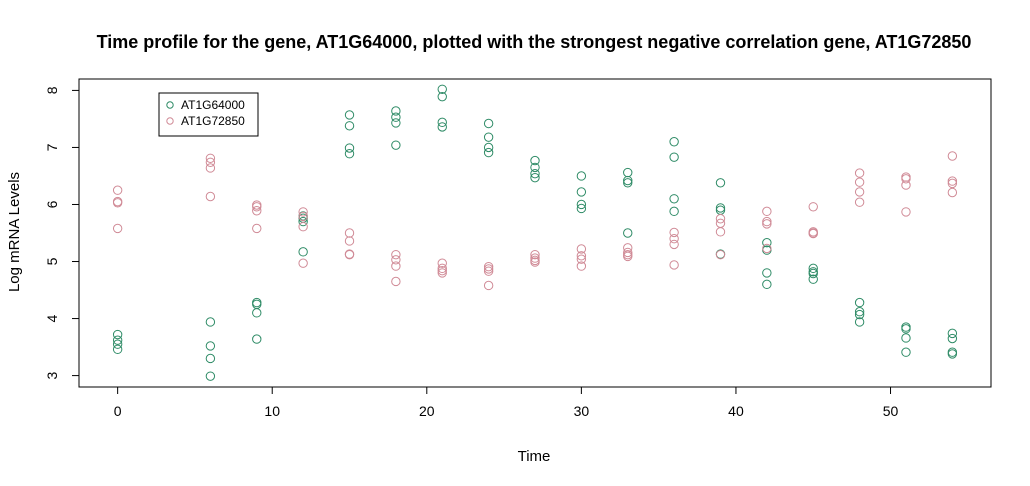 This screenshot has height=486, width=1030. I want to click on x-axis-label: Time, so click(534, 456).